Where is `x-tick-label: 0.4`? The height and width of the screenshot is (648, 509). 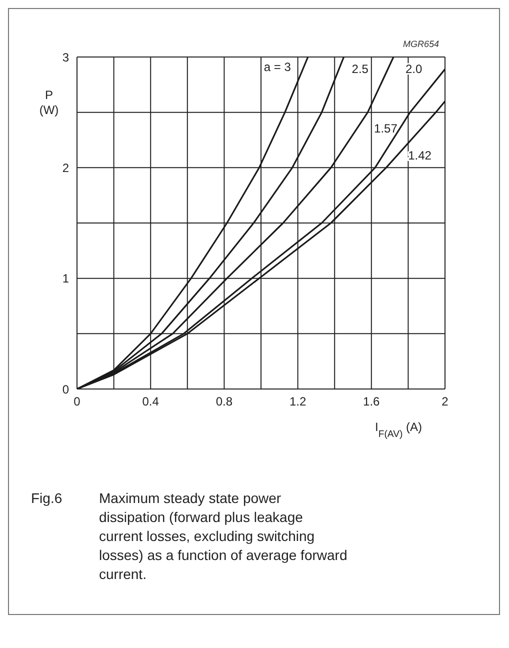
x-tick-label: 0.4 is located at coordinates (151, 401).